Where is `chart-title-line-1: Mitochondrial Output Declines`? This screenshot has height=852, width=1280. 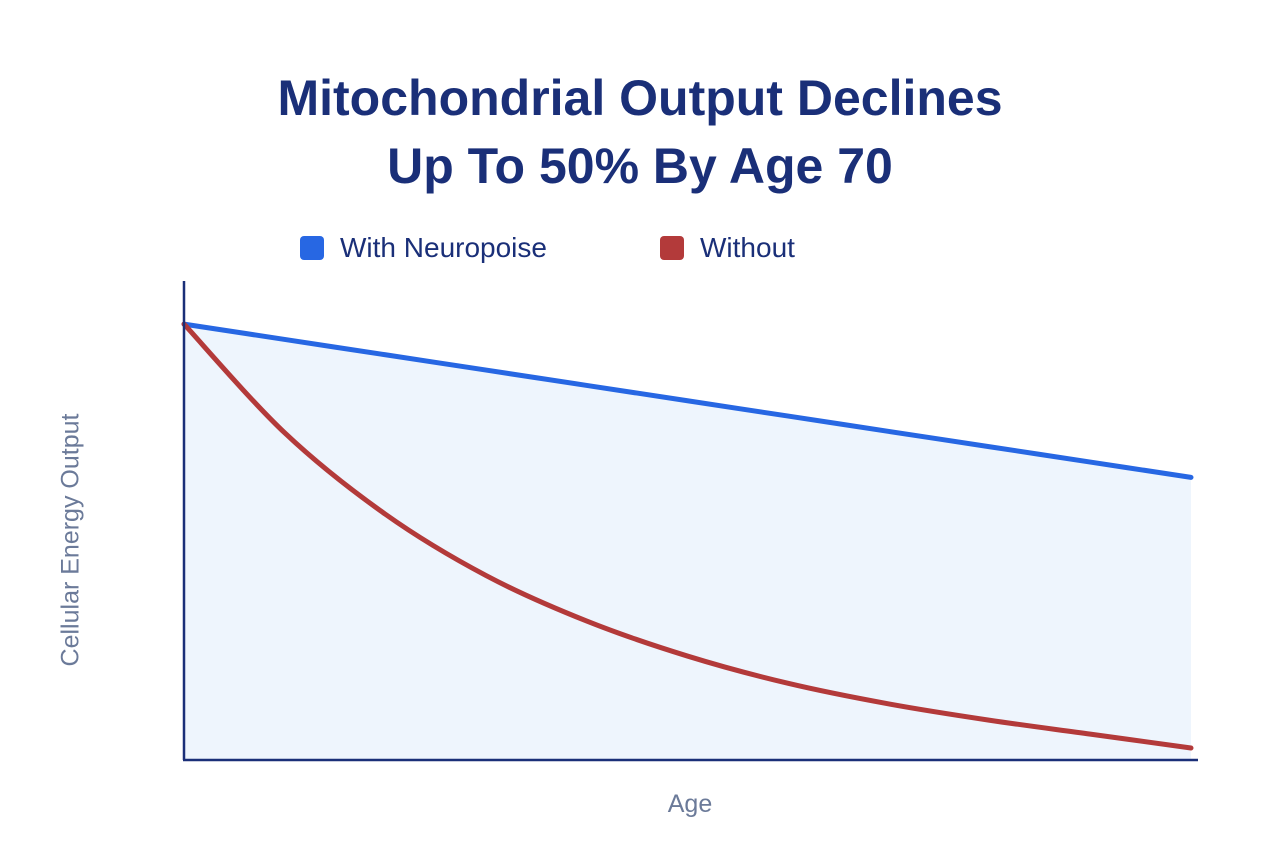 chart-title-line-1: Mitochondrial Output Declines is located at coordinates (640, 98).